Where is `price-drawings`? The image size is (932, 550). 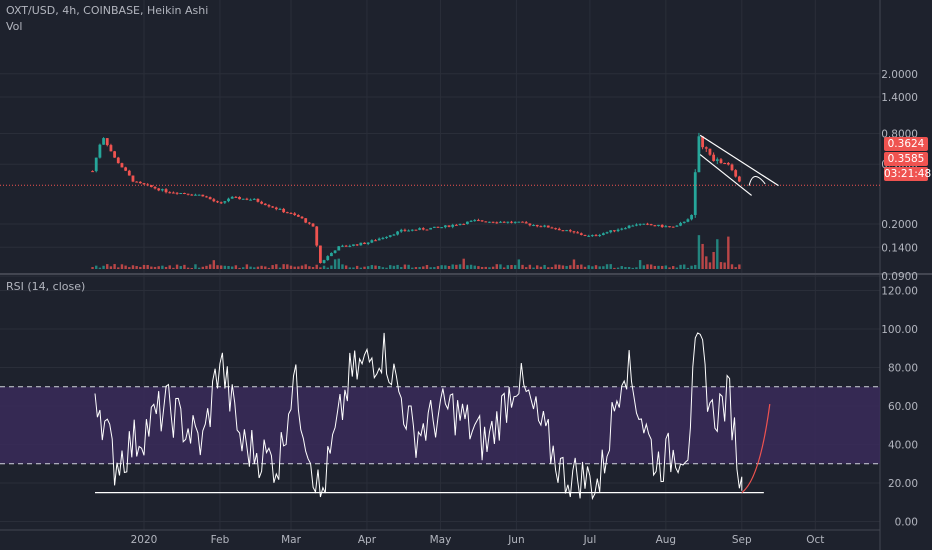 price-drawings is located at coordinates (440, 165).